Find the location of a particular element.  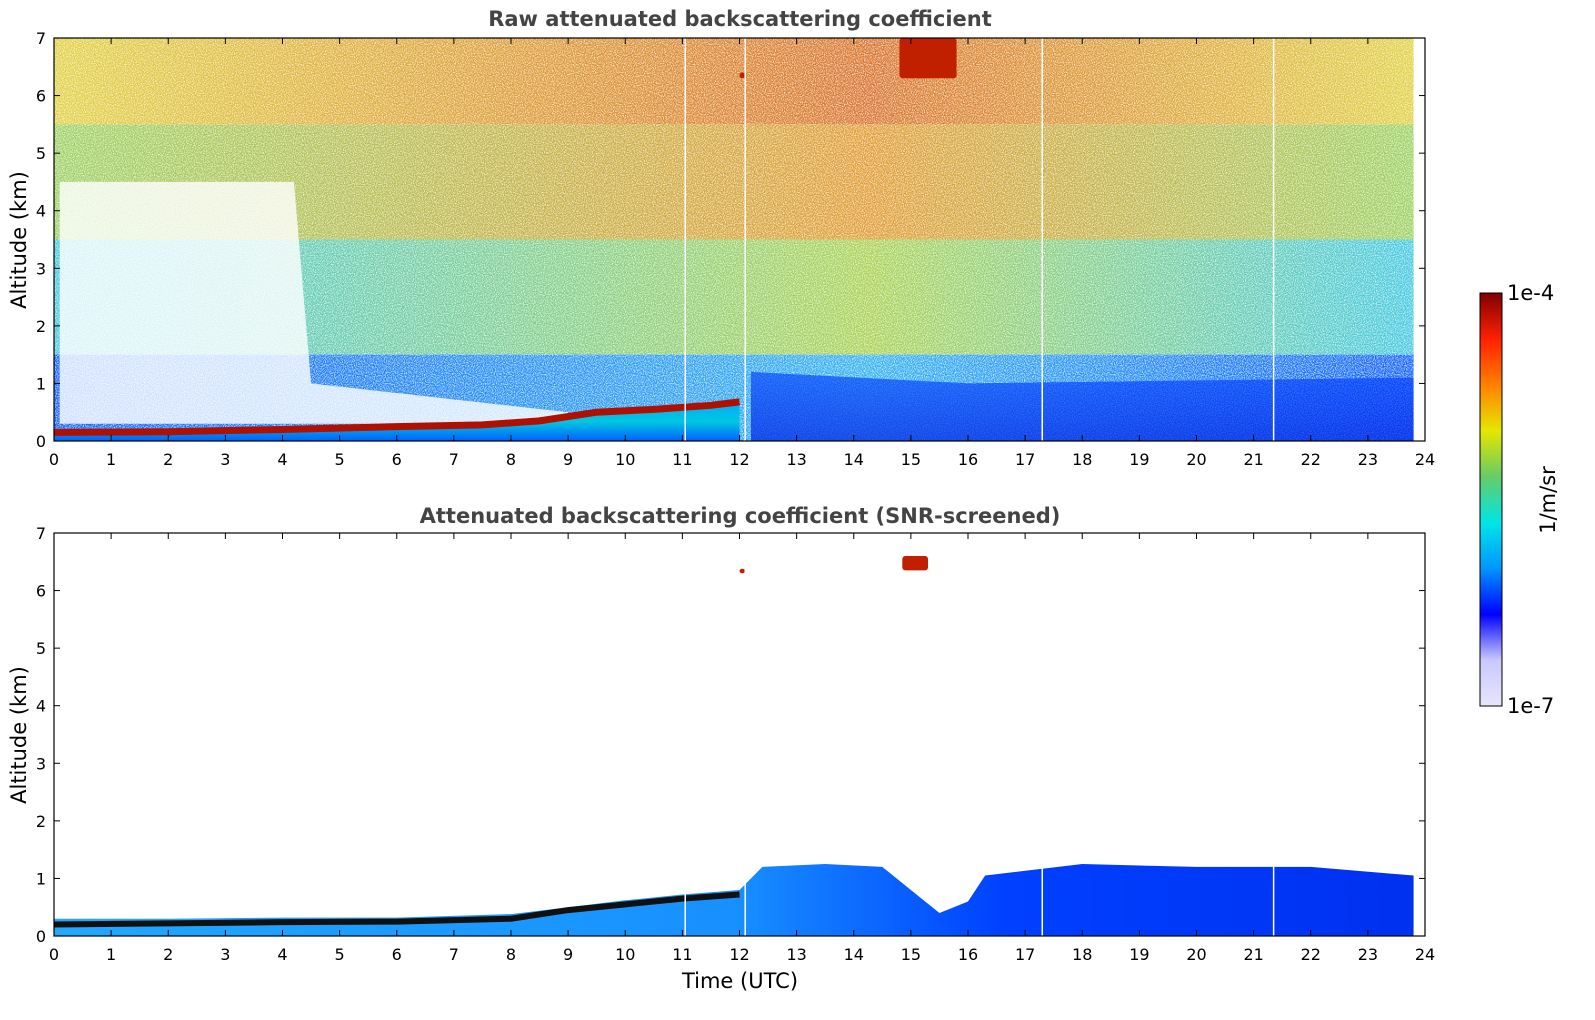

colorbar: 1e-4 1e-7 1/m/sr is located at coordinates (1519, 499).